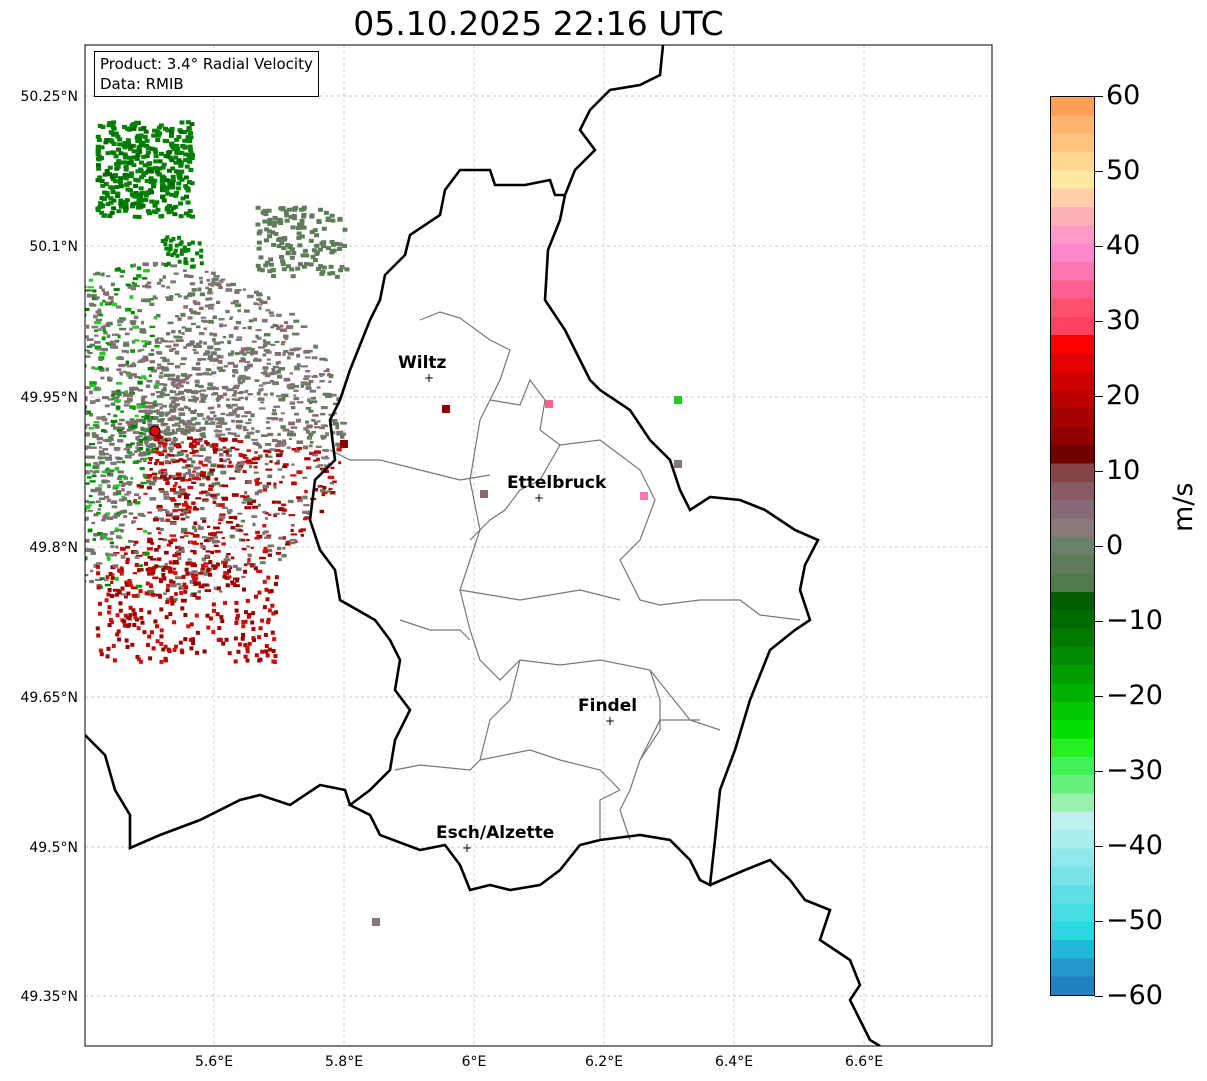  Describe the element at coordinates (1134, 695) in the screenshot. I see `colorbar-tick-label: −20` at that location.